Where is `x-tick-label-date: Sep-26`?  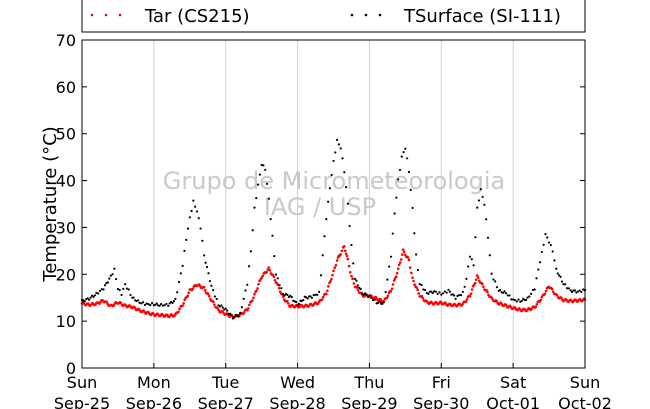 x-tick-label-date: Sep-26 is located at coordinates (154, 401).